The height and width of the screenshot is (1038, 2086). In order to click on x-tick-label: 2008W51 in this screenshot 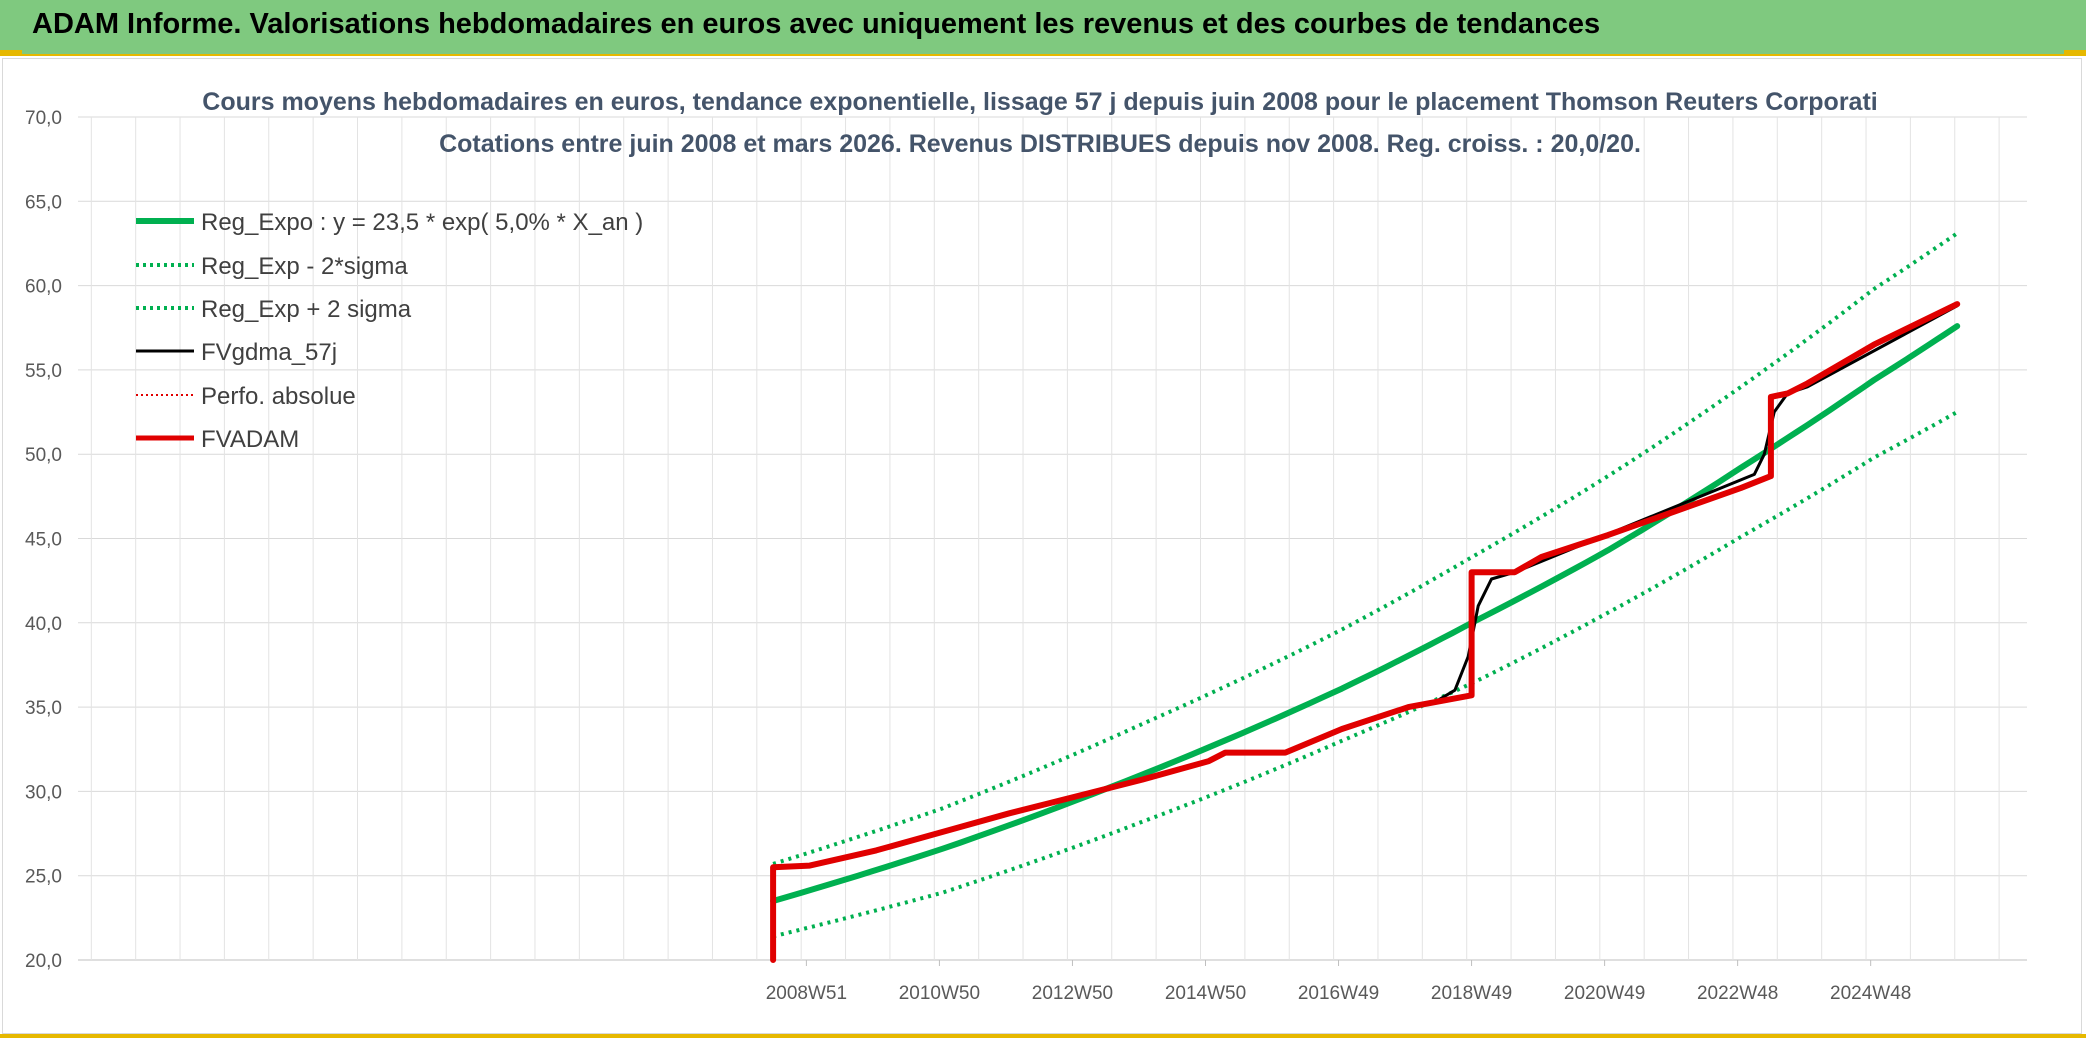, I will do `click(806, 993)`.